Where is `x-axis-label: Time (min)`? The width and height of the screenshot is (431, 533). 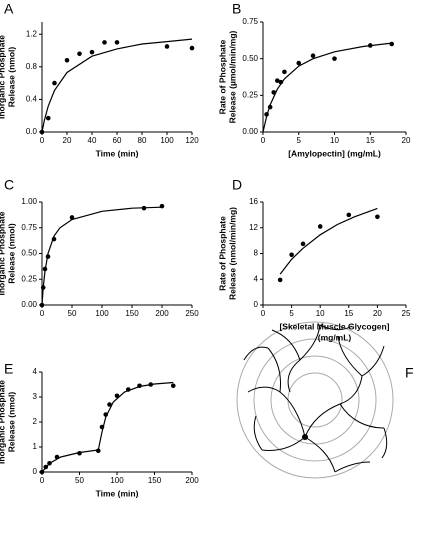
x-axis-label: Time (min) is located at coordinates (117, 493).